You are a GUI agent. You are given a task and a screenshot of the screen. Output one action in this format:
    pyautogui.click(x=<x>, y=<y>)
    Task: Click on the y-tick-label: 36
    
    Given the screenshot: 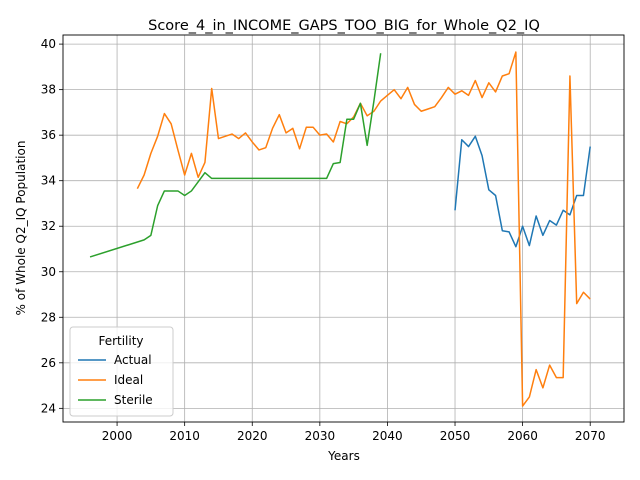 What is the action you would take?
    pyautogui.click(x=48, y=135)
    